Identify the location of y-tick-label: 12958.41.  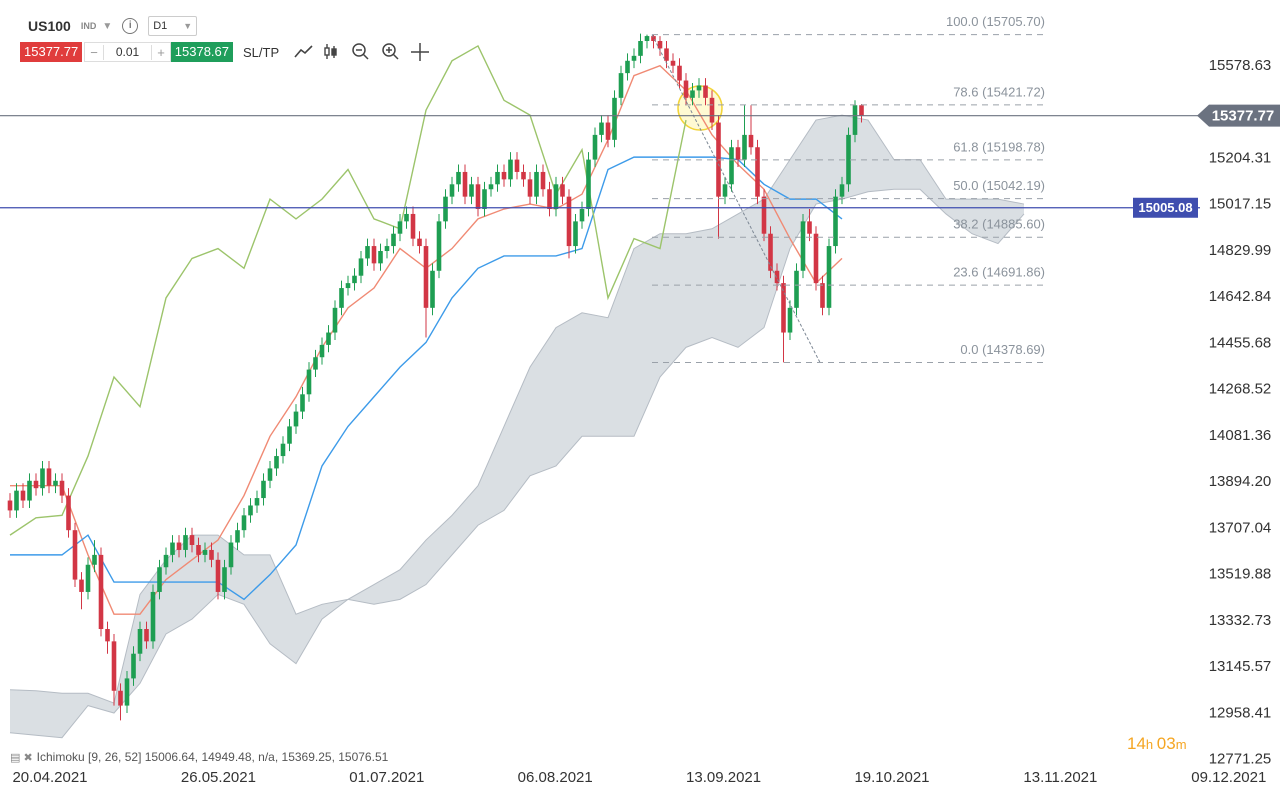
(1240, 712).